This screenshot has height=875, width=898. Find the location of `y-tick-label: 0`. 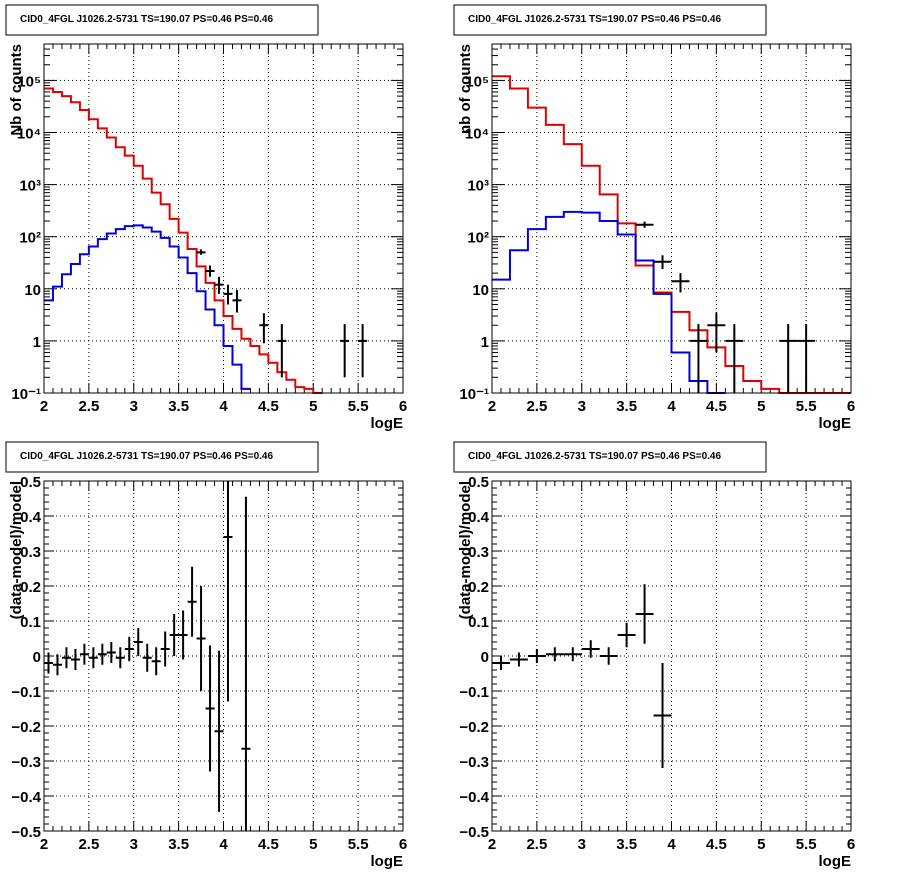

y-tick-label: 0 is located at coordinates (37, 657).